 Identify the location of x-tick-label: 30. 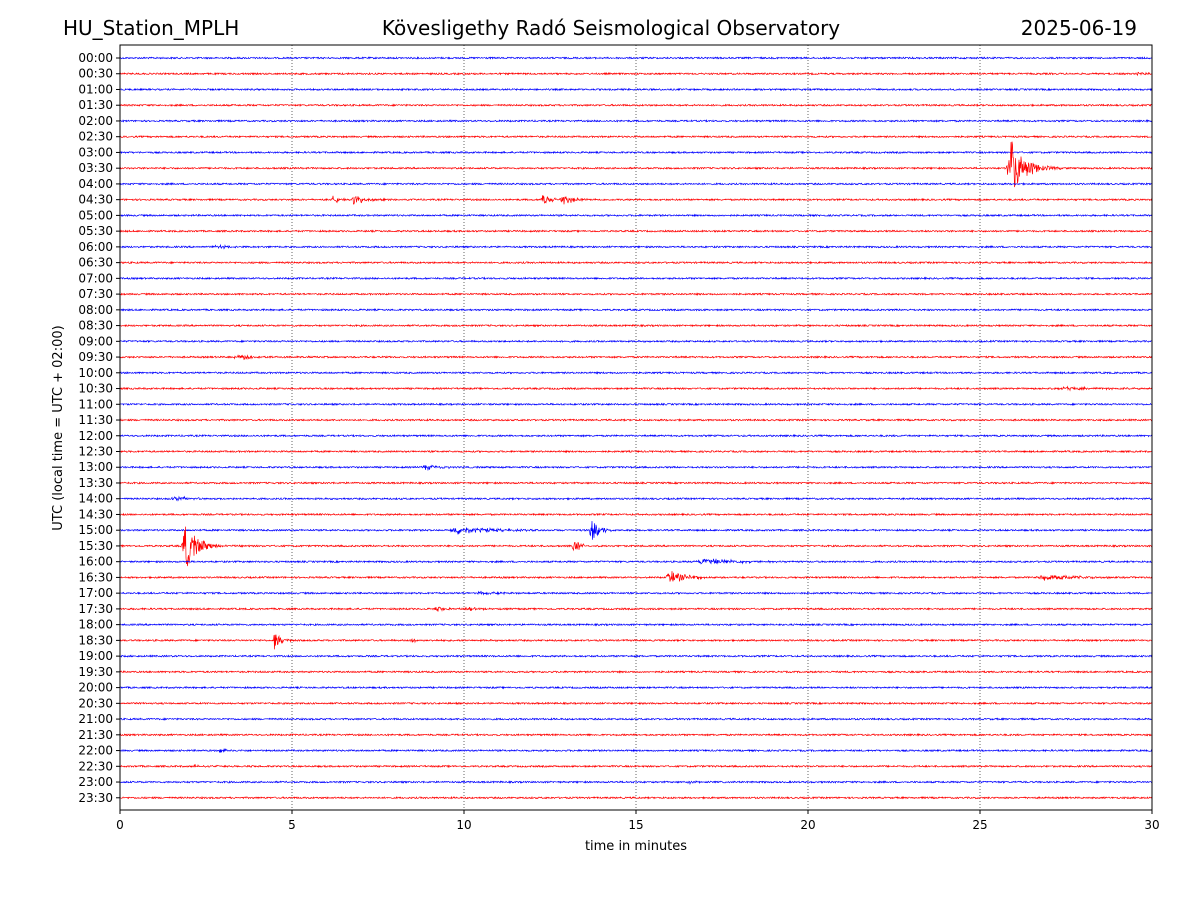
(1151, 825).